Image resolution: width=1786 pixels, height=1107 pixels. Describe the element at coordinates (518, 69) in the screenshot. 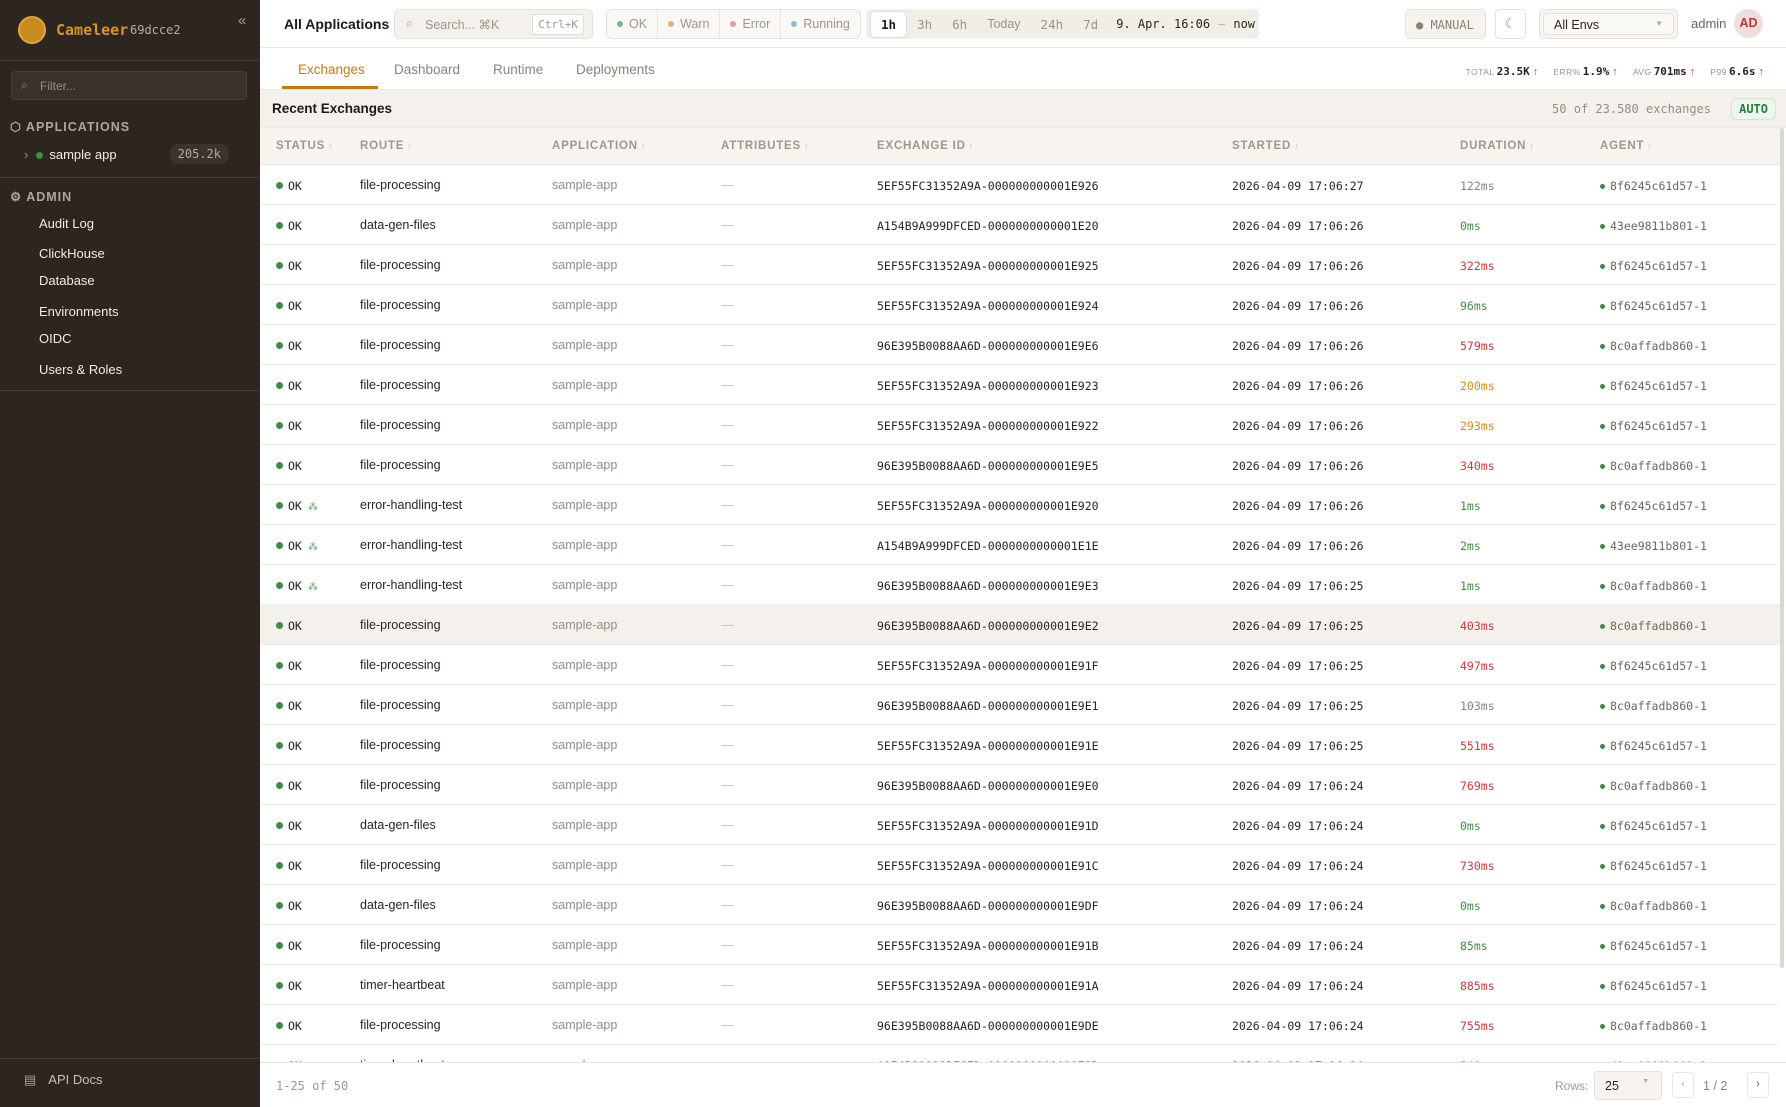

I see `tab-runtime: Runtime` at that location.